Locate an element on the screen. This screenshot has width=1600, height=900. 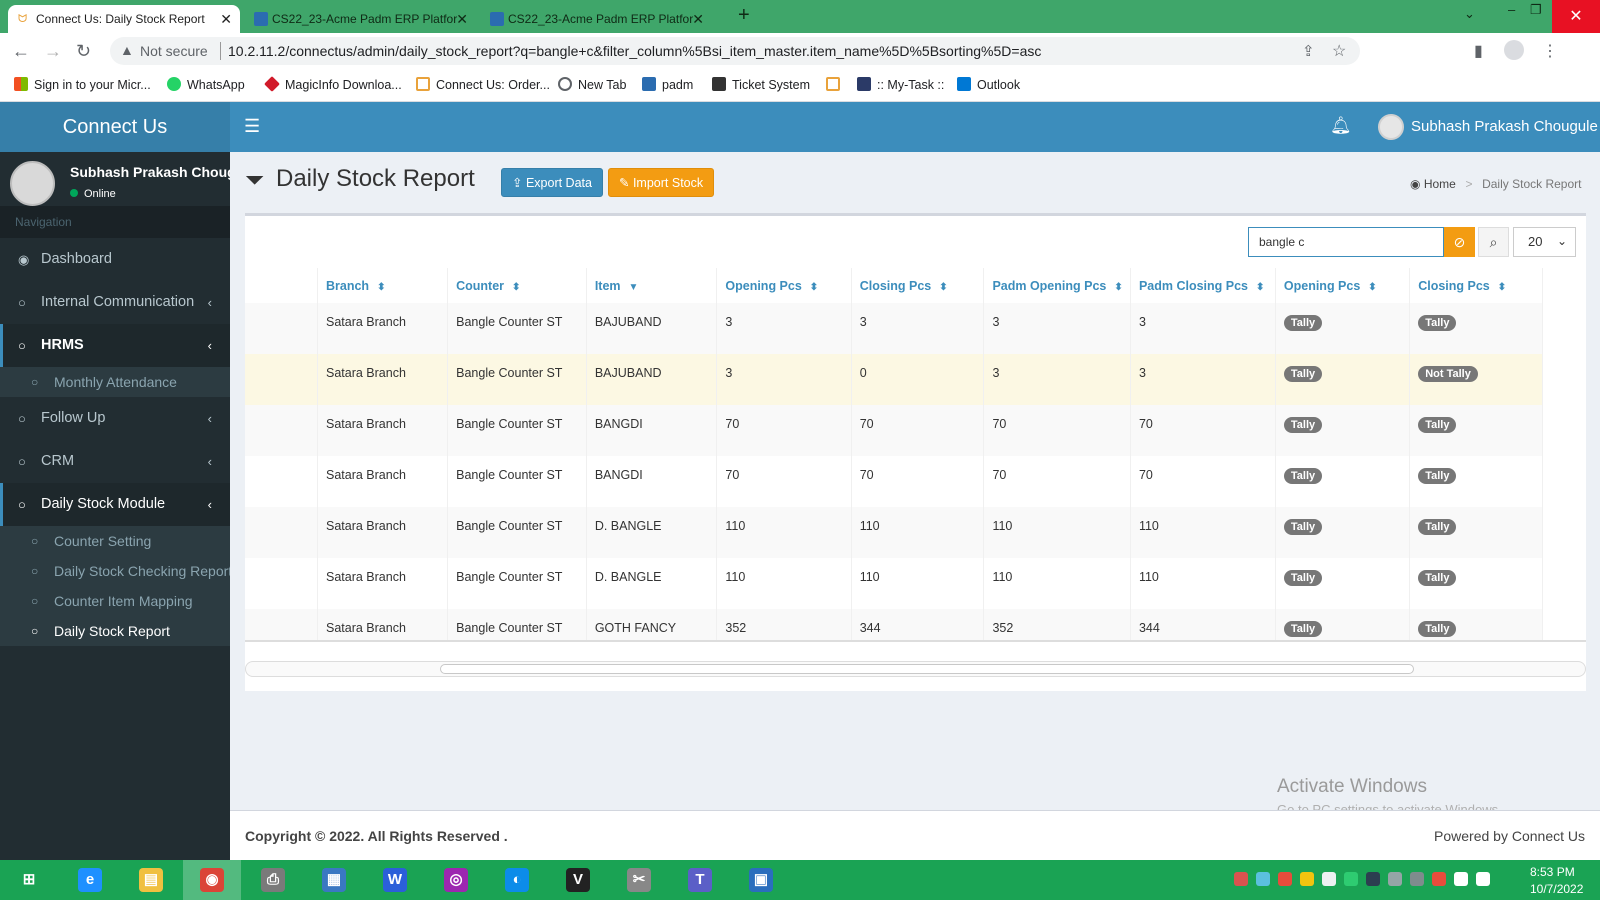
sidebar-toggle-icon: ☰ is located at coordinates (252, 126).